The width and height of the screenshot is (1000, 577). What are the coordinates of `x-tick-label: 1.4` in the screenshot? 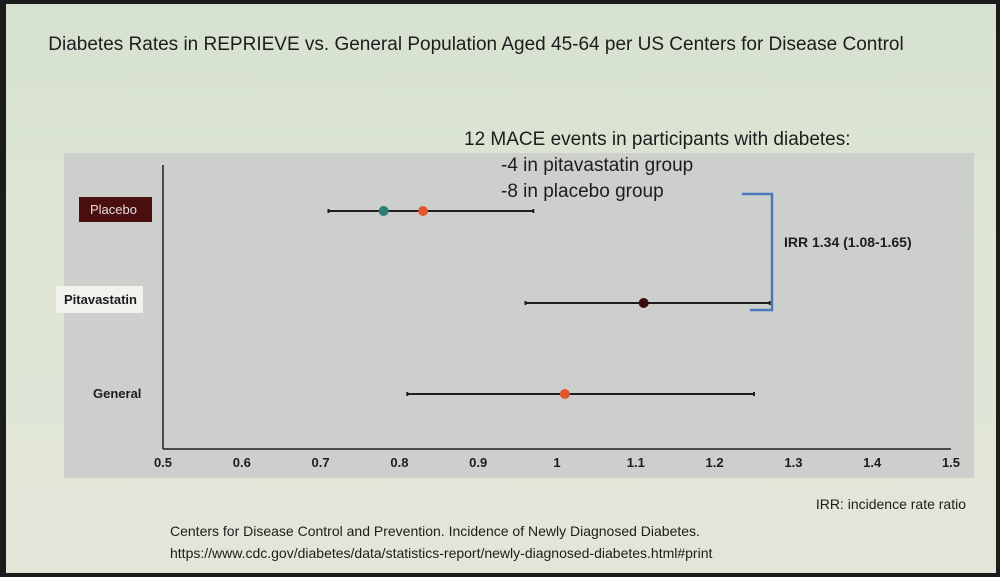 It's located at (872, 462).